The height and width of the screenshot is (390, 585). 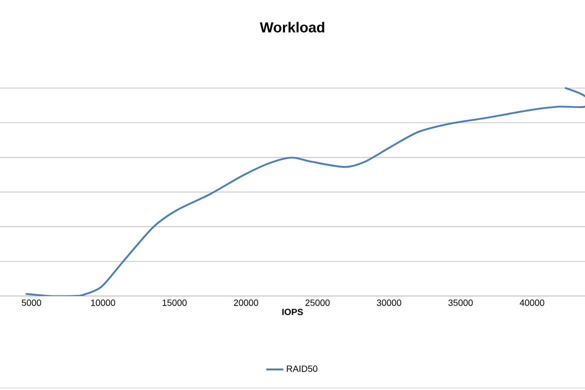 What do you see at coordinates (32, 303) in the screenshot?
I see `x-tick-label: 5000` at bounding box center [32, 303].